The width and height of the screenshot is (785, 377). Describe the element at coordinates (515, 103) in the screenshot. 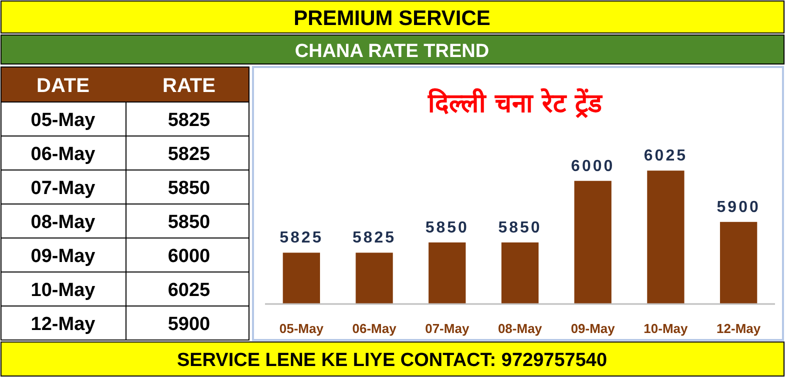

I see `text: दिल्ली चना रेट ट्रेंड` at that location.